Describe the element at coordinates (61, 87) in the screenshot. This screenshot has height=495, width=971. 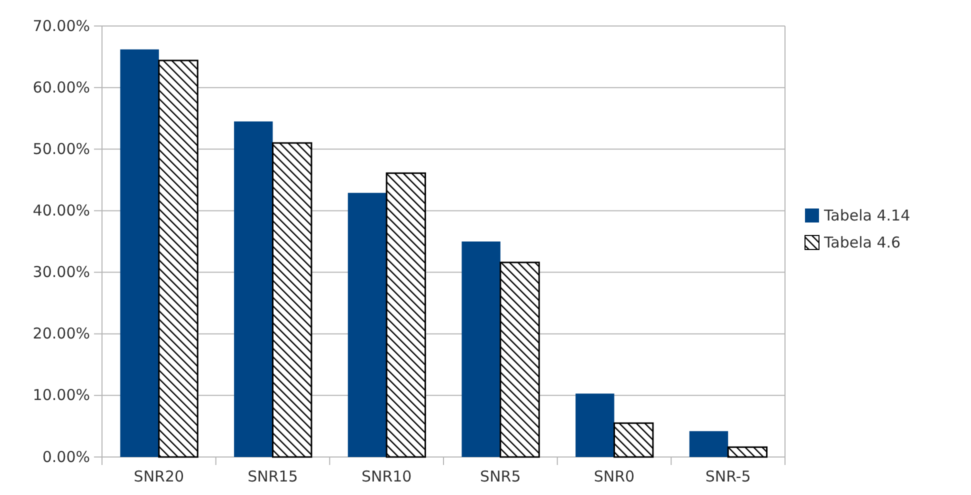
I see `y-tick-label: 60.00%` at that location.